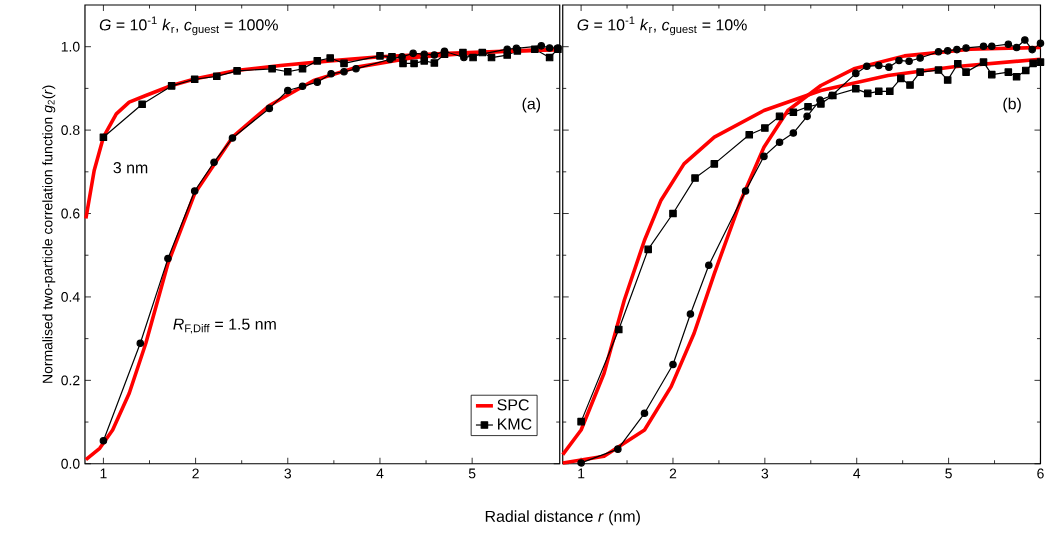 The image size is (1049, 538). Describe the element at coordinates (130, 168) in the screenshot. I see `annotation: 3 nm` at that location.